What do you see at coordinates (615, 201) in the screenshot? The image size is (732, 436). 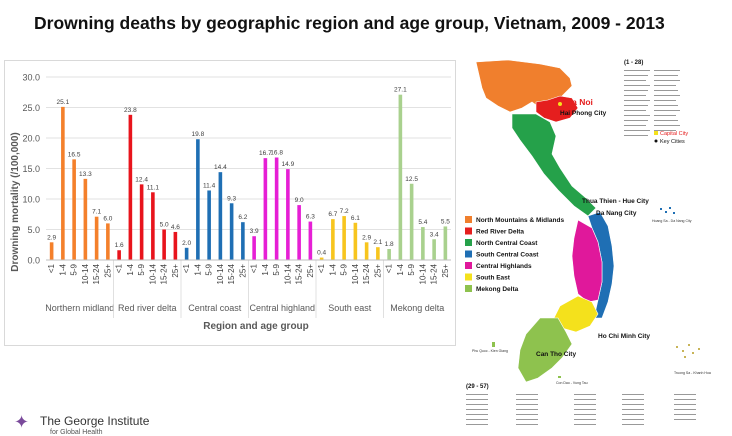 I see `city-label-hue: Thua Thien - Hue City` at bounding box center [615, 201].